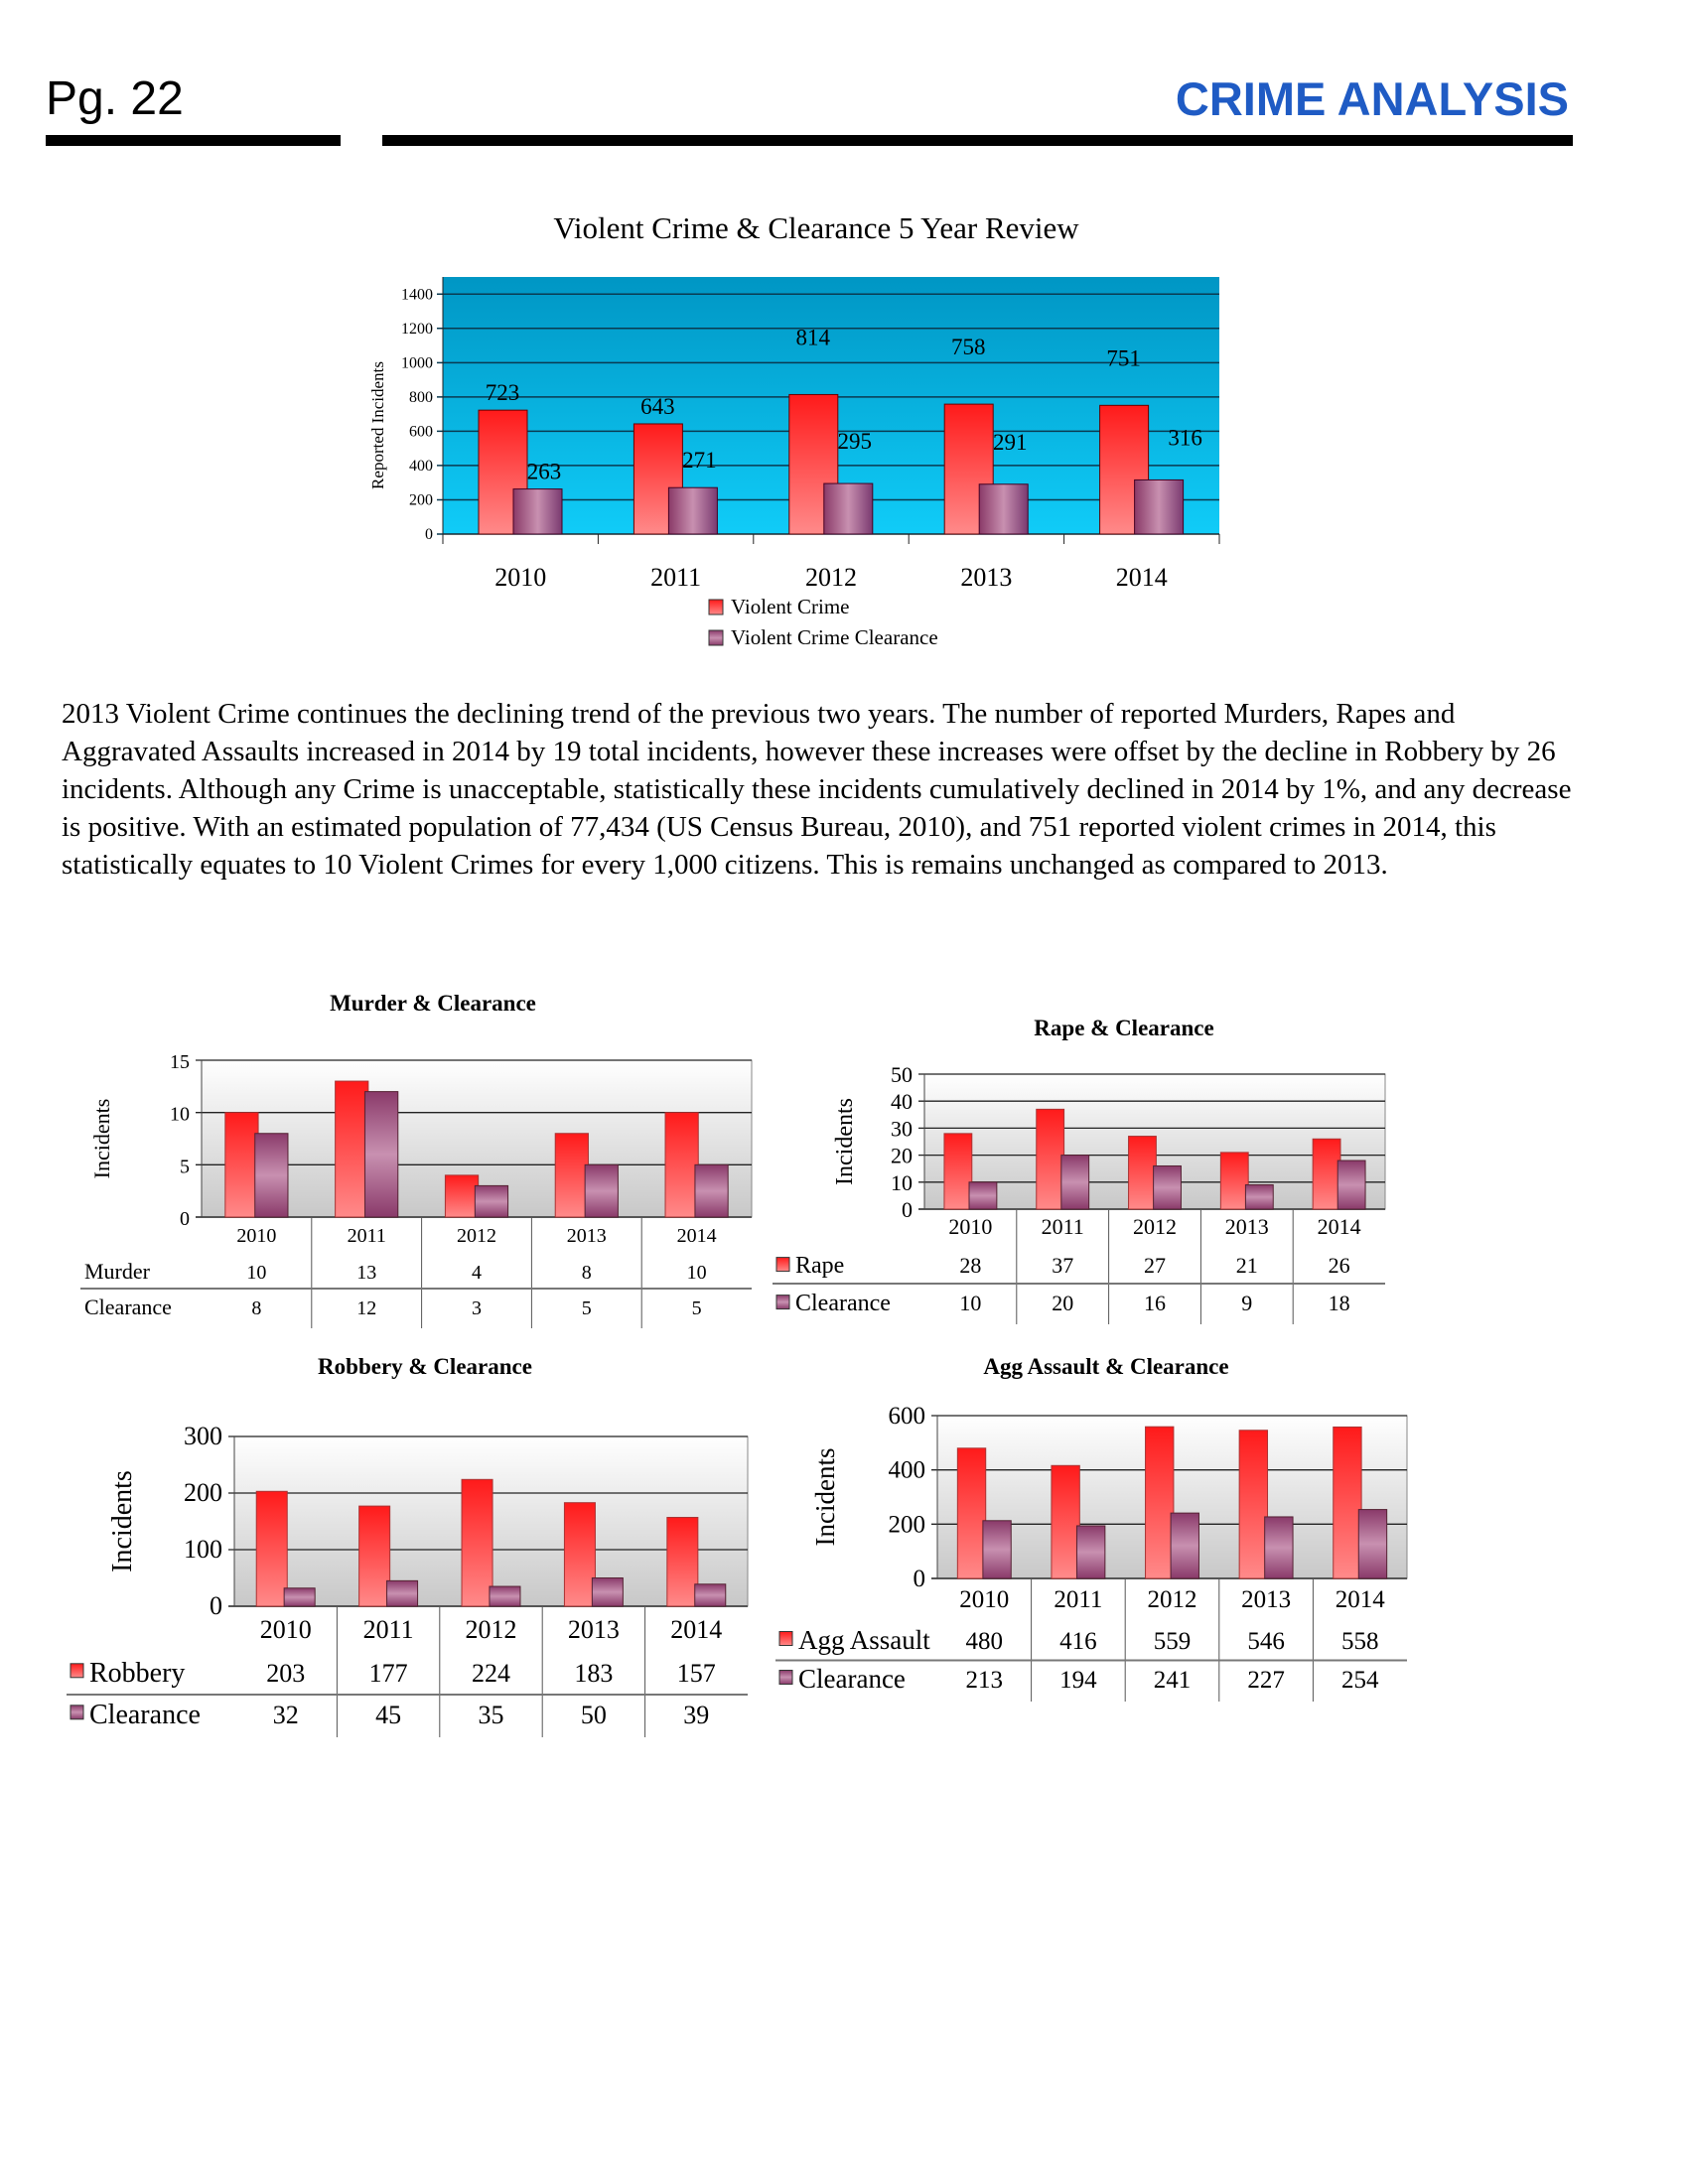 This screenshot has height=2184, width=1688. What do you see at coordinates (477, 1542) in the screenshot?
I see `bar-robbery` at bounding box center [477, 1542].